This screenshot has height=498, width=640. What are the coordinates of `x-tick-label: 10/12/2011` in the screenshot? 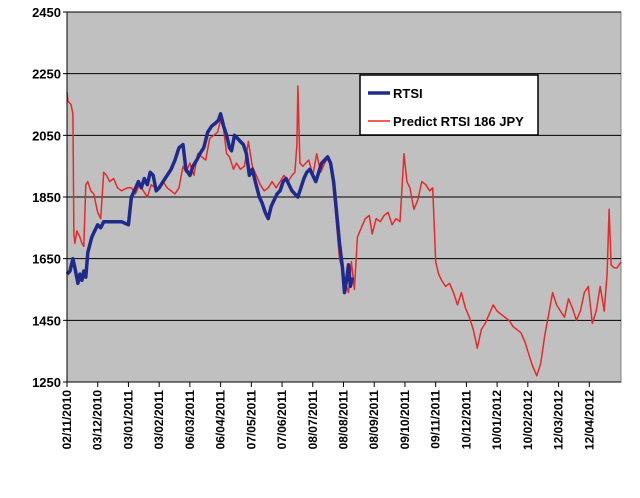 It's located at (466, 420).